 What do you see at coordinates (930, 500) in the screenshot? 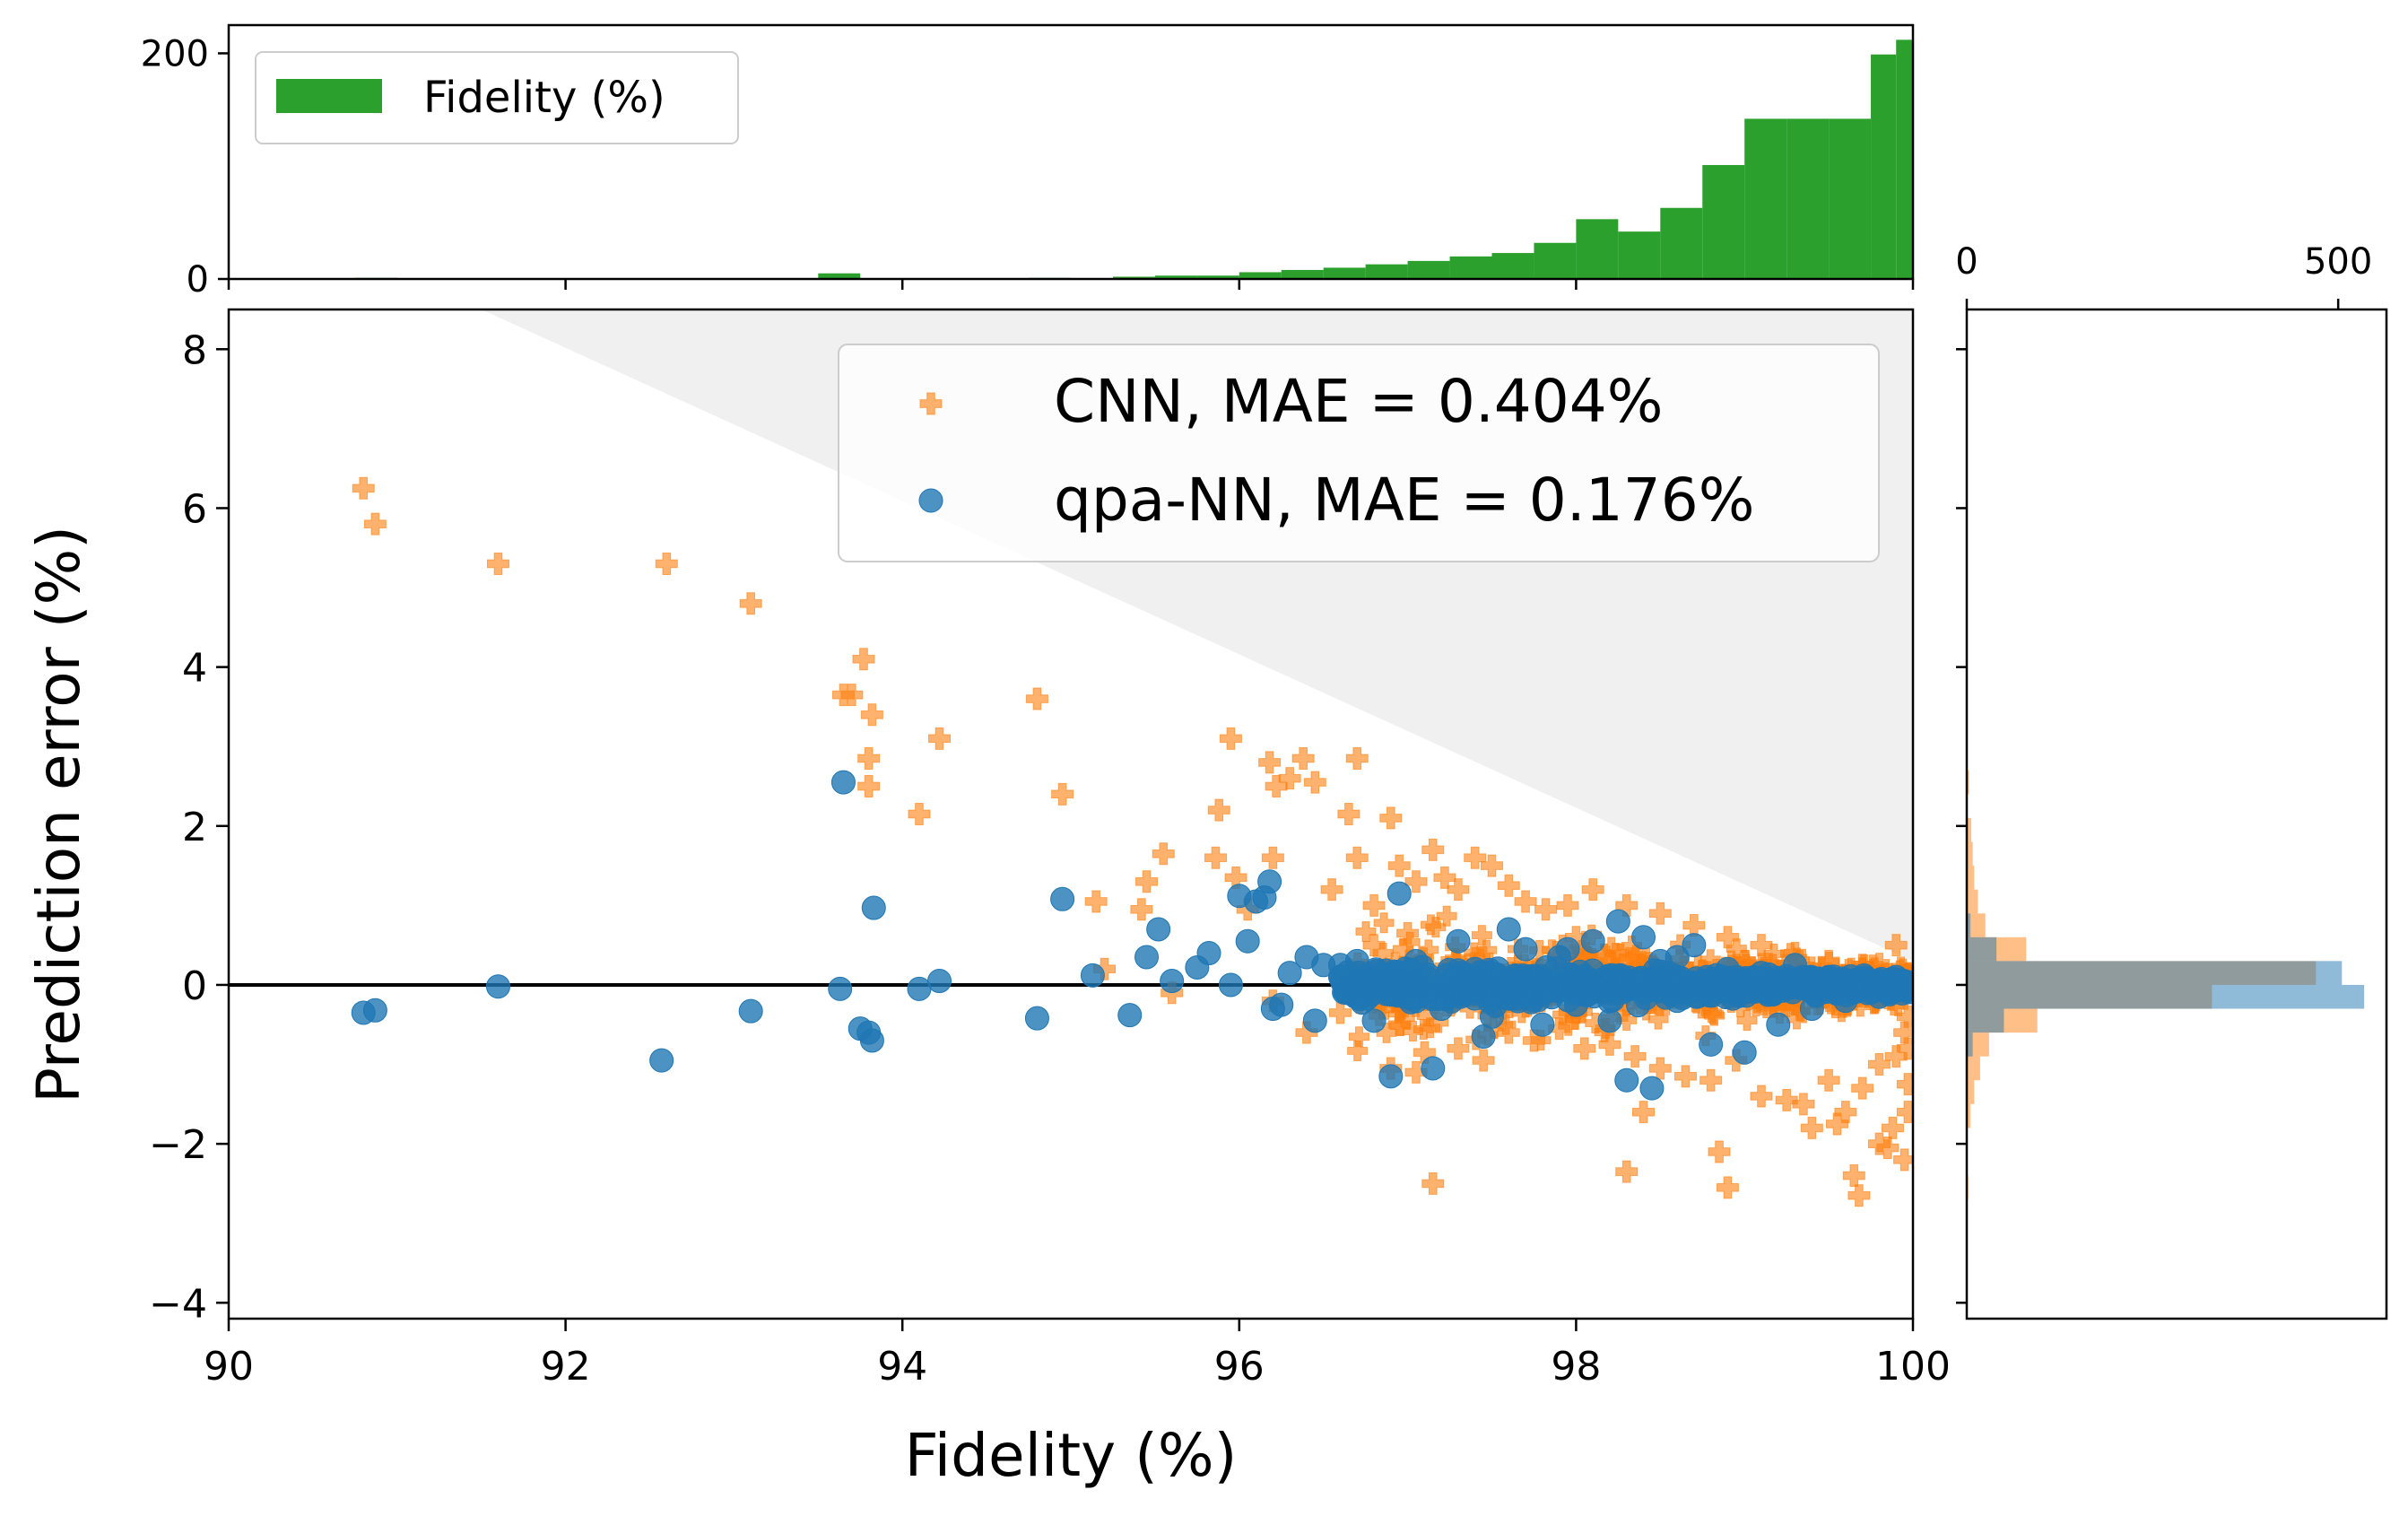
I see `legend-qpa-marker` at bounding box center [930, 500].